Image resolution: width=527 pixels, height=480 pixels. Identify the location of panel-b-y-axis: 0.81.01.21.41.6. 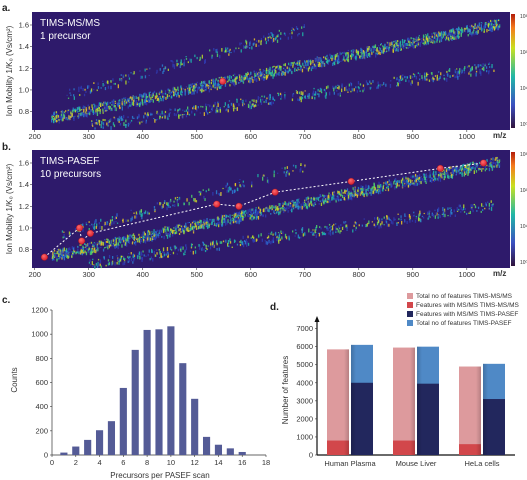
(25, 206).